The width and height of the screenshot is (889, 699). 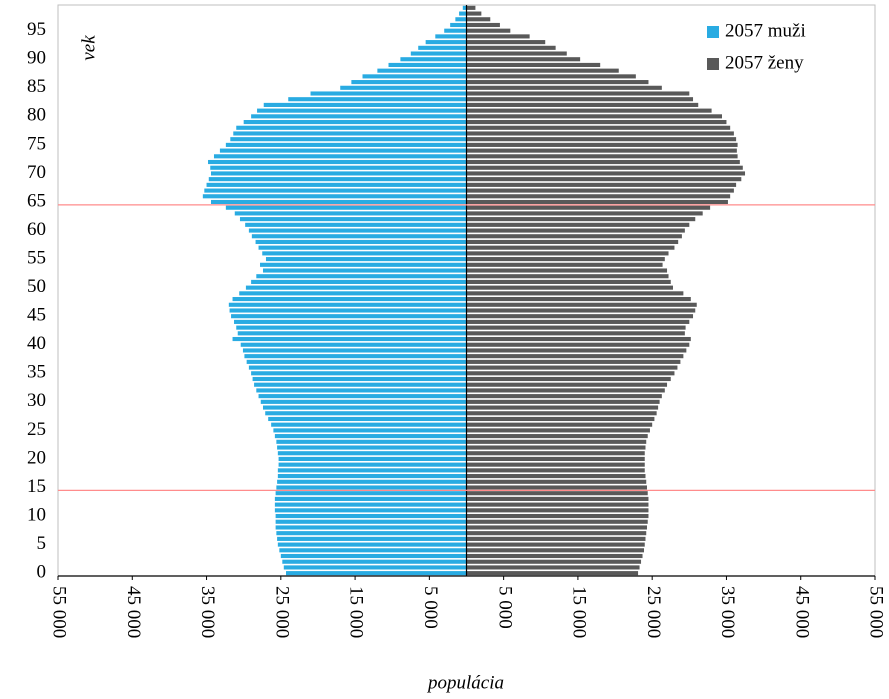 I want to click on x-tick-label: 5 000, so click(x=430, y=607).